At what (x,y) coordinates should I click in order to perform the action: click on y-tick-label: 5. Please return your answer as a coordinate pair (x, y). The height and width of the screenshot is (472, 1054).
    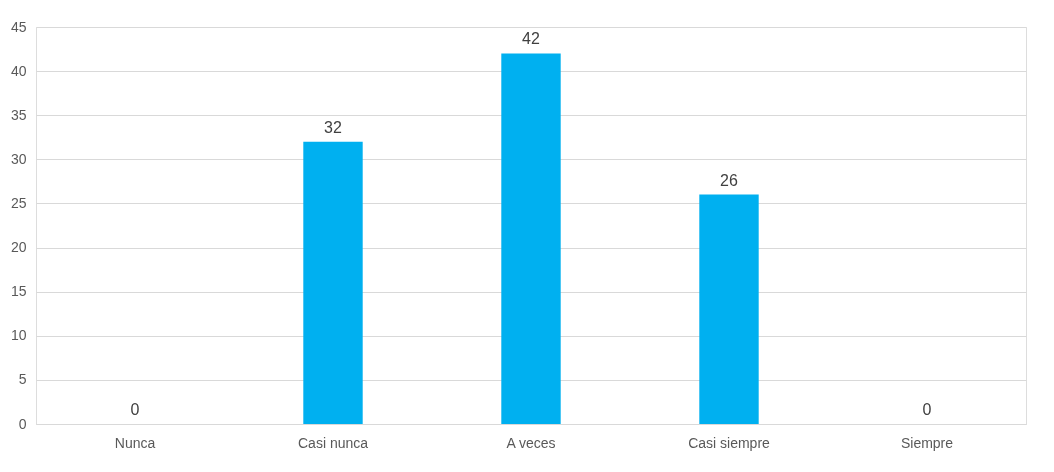
    Looking at the image, I should click on (22, 379).